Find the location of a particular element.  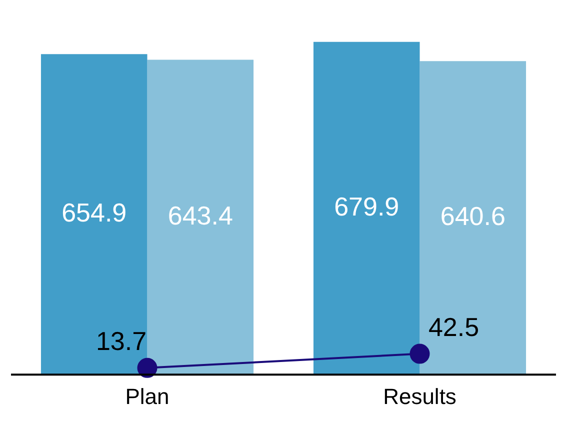

data-label: 643.4 is located at coordinates (200, 215).